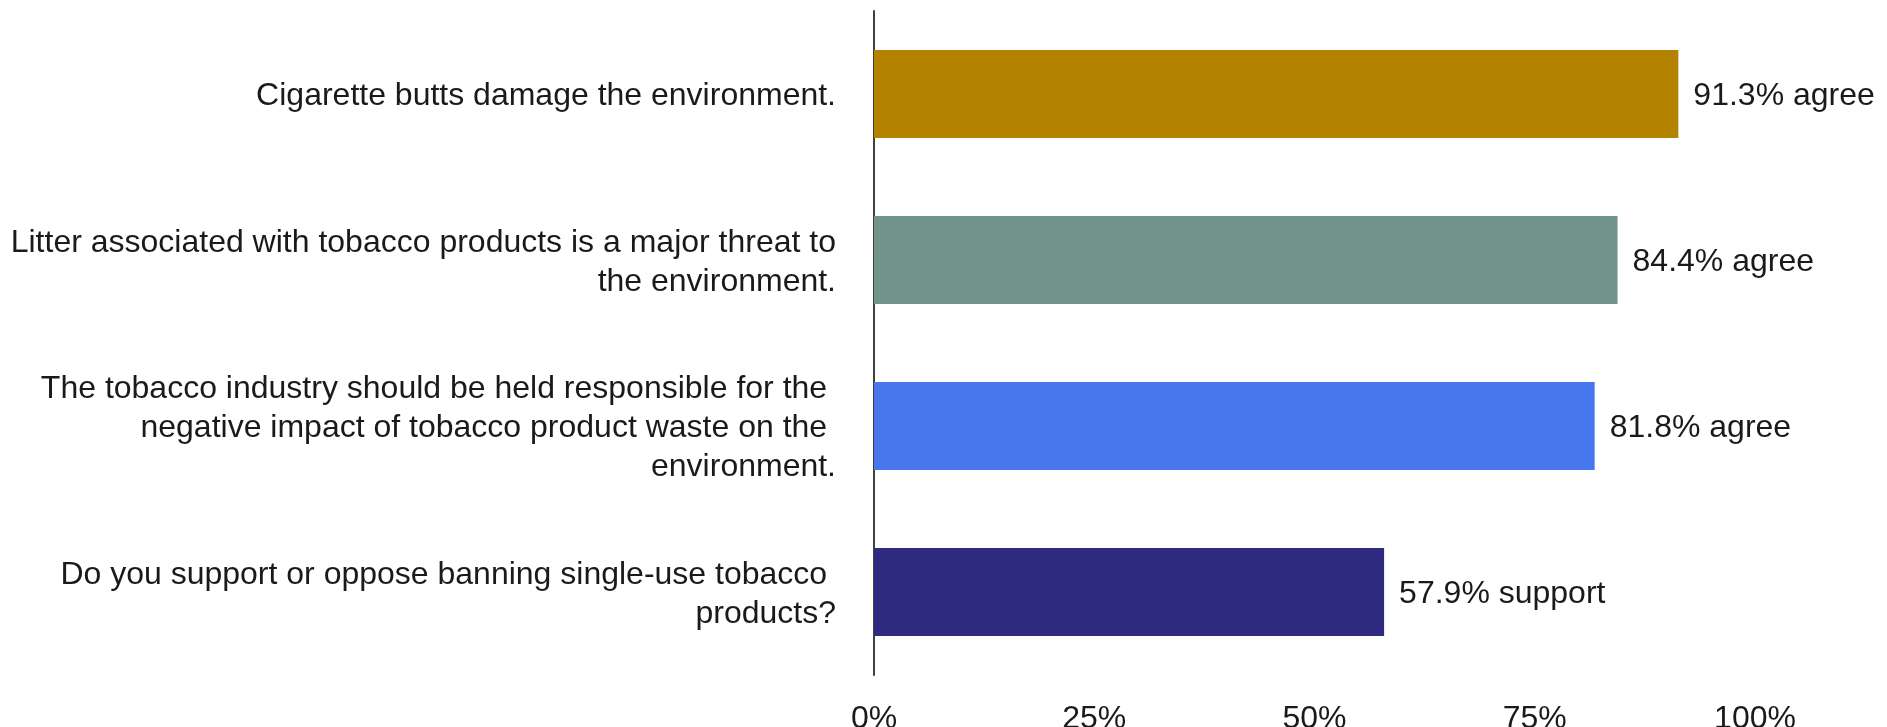 The height and width of the screenshot is (727, 1887). Describe the element at coordinates (546, 94) in the screenshot. I see `y-tick-label: Cigarette butts damage the environment.` at that location.